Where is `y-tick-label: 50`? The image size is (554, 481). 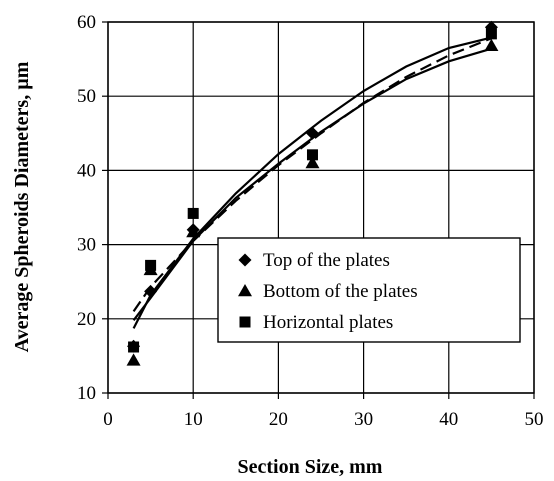
y-tick-label: 50 is located at coordinates (86, 96).